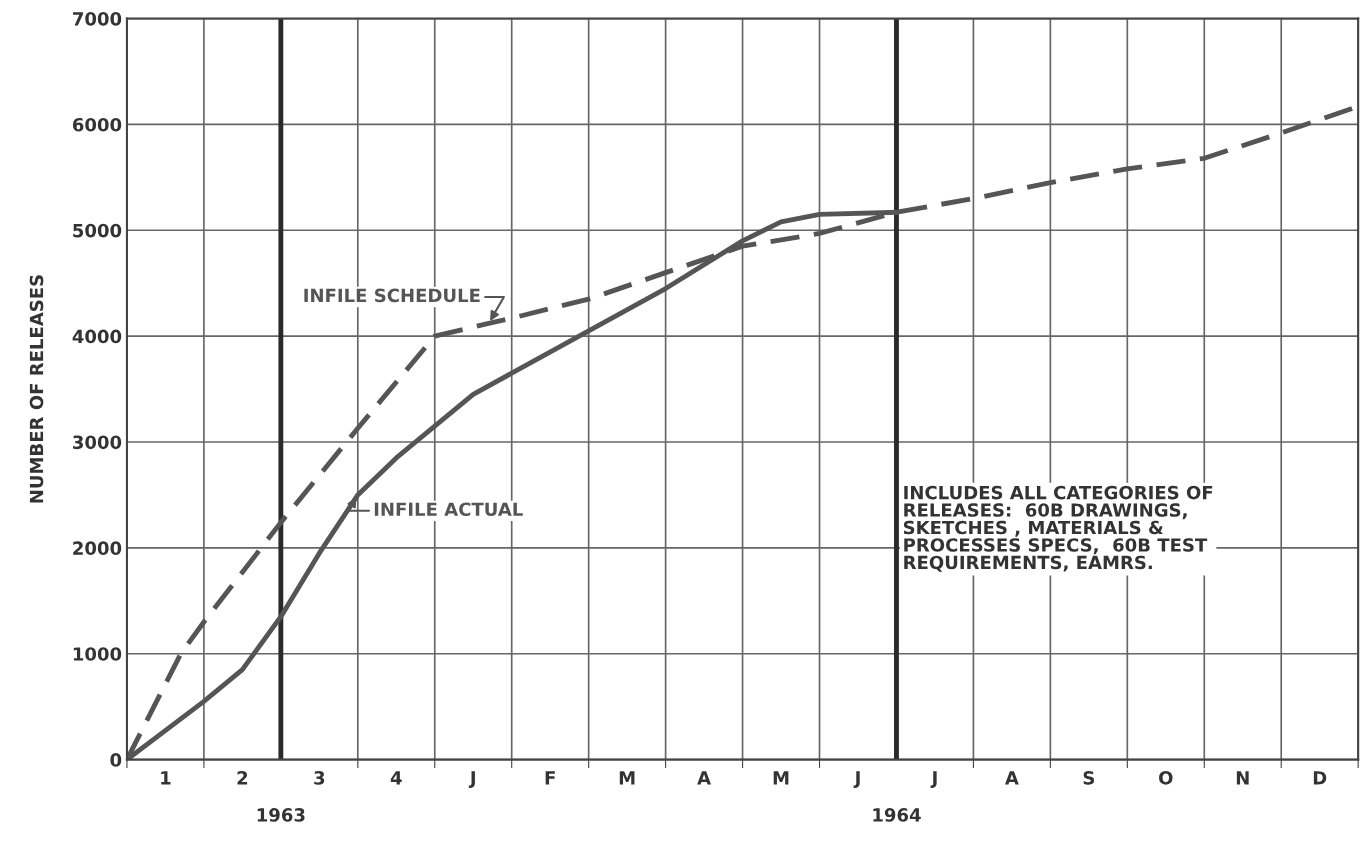  What do you see at coordinates (1058, 528) in the screenshot?
I see `annotation: INCLUDES ALL CATEGORIES OF RELEASES: 60B DRAWINGS, SKETCHES , MATERIALS & PROCESSES SPECS, 60B TEST REQUIREMENTS, EAMRS.` at bounding box center [1058, 528].